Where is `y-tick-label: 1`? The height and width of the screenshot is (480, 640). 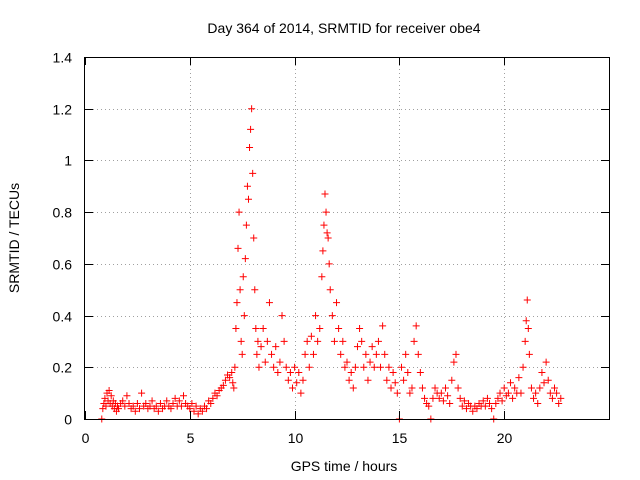 y-tick-label: 1 is located at coordinates (68, 161).